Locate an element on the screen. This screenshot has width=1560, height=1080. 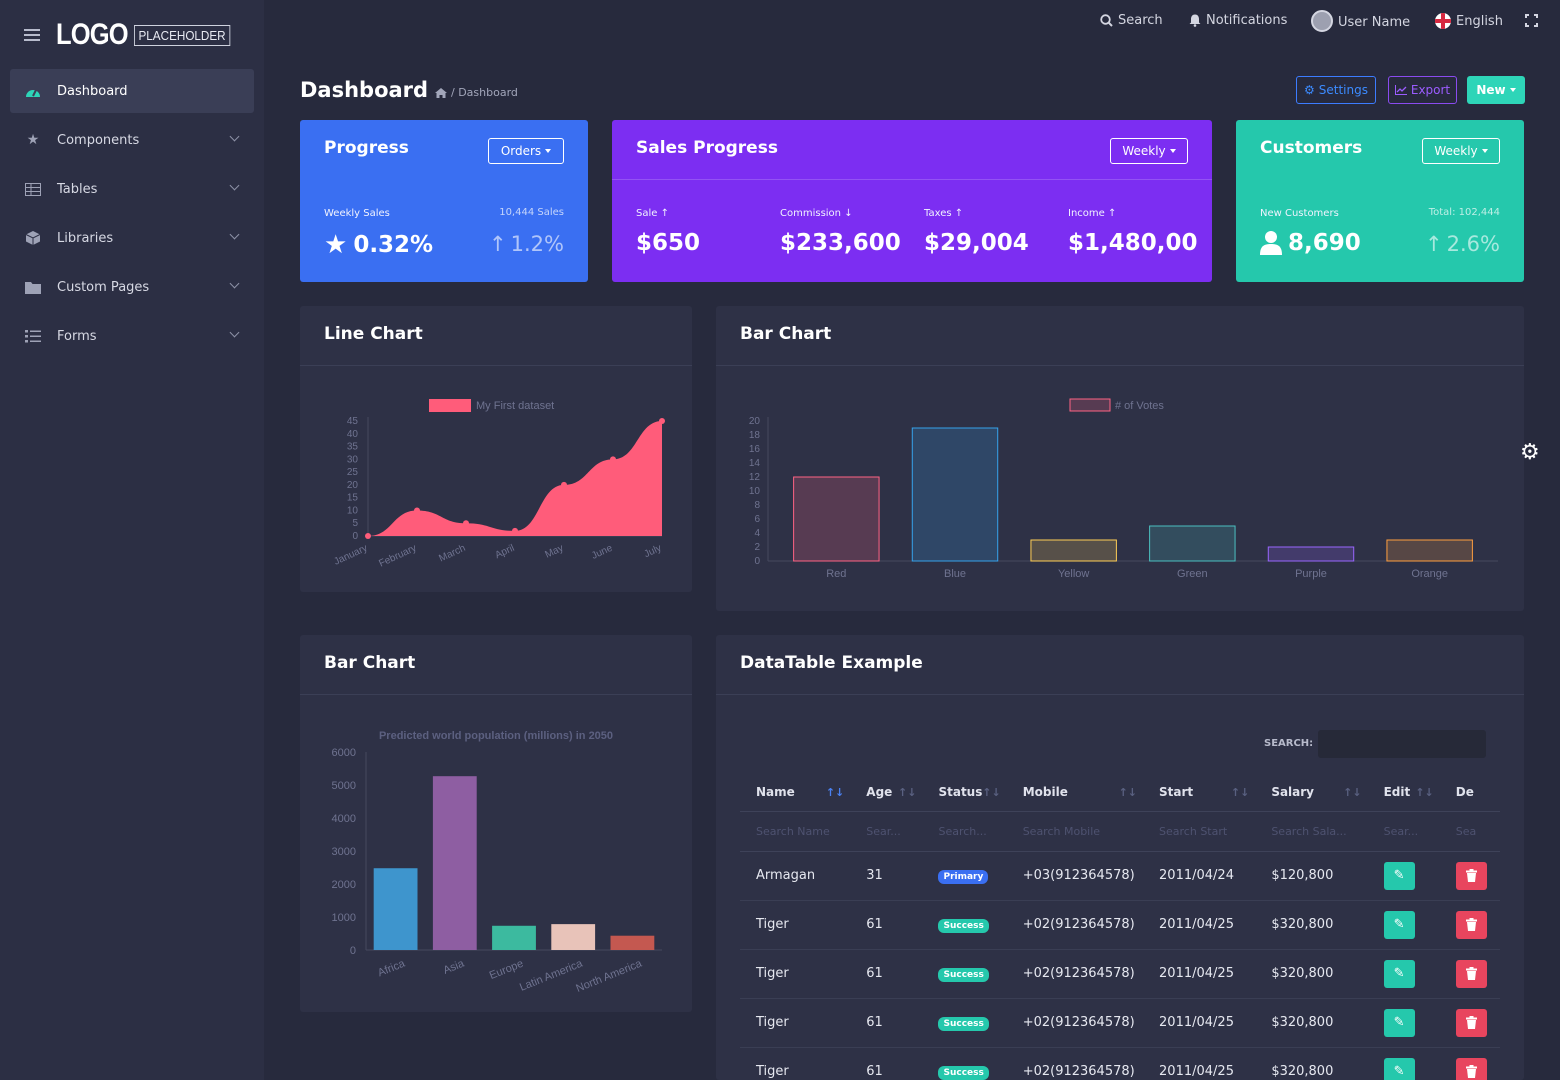
y-tick-label: 6000 is located at coordinates (344, 753).